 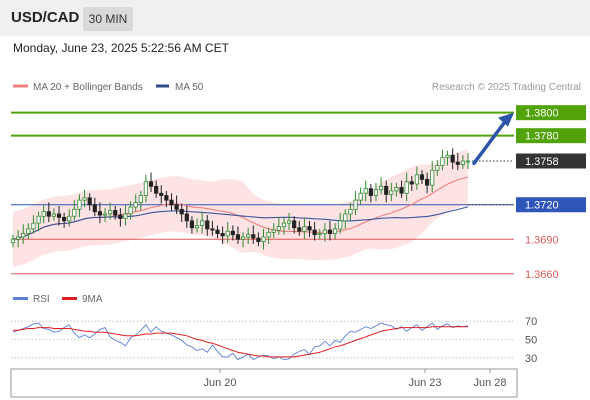 What do you see at coordinates (41, 299) in the screenshot?
I see `legend-rsi-label: RSI` at bounding box center [41, 299].